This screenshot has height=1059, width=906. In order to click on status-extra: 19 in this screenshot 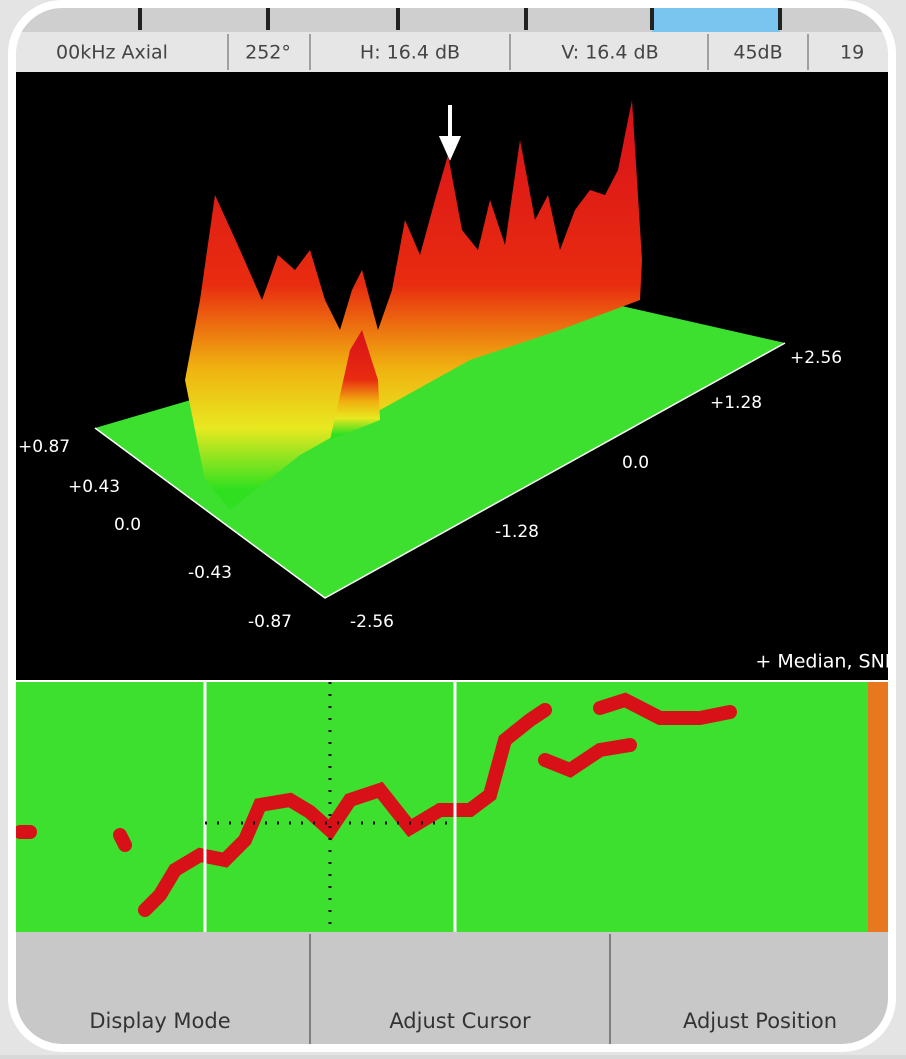, I will do `click(852, 53)`.